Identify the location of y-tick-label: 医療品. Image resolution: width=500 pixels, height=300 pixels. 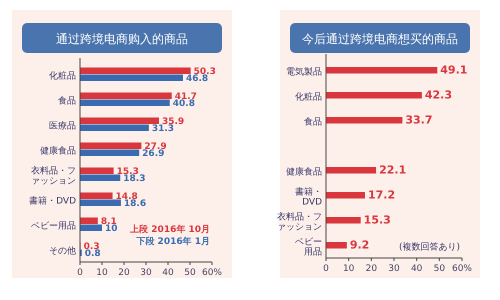
(62, 126).